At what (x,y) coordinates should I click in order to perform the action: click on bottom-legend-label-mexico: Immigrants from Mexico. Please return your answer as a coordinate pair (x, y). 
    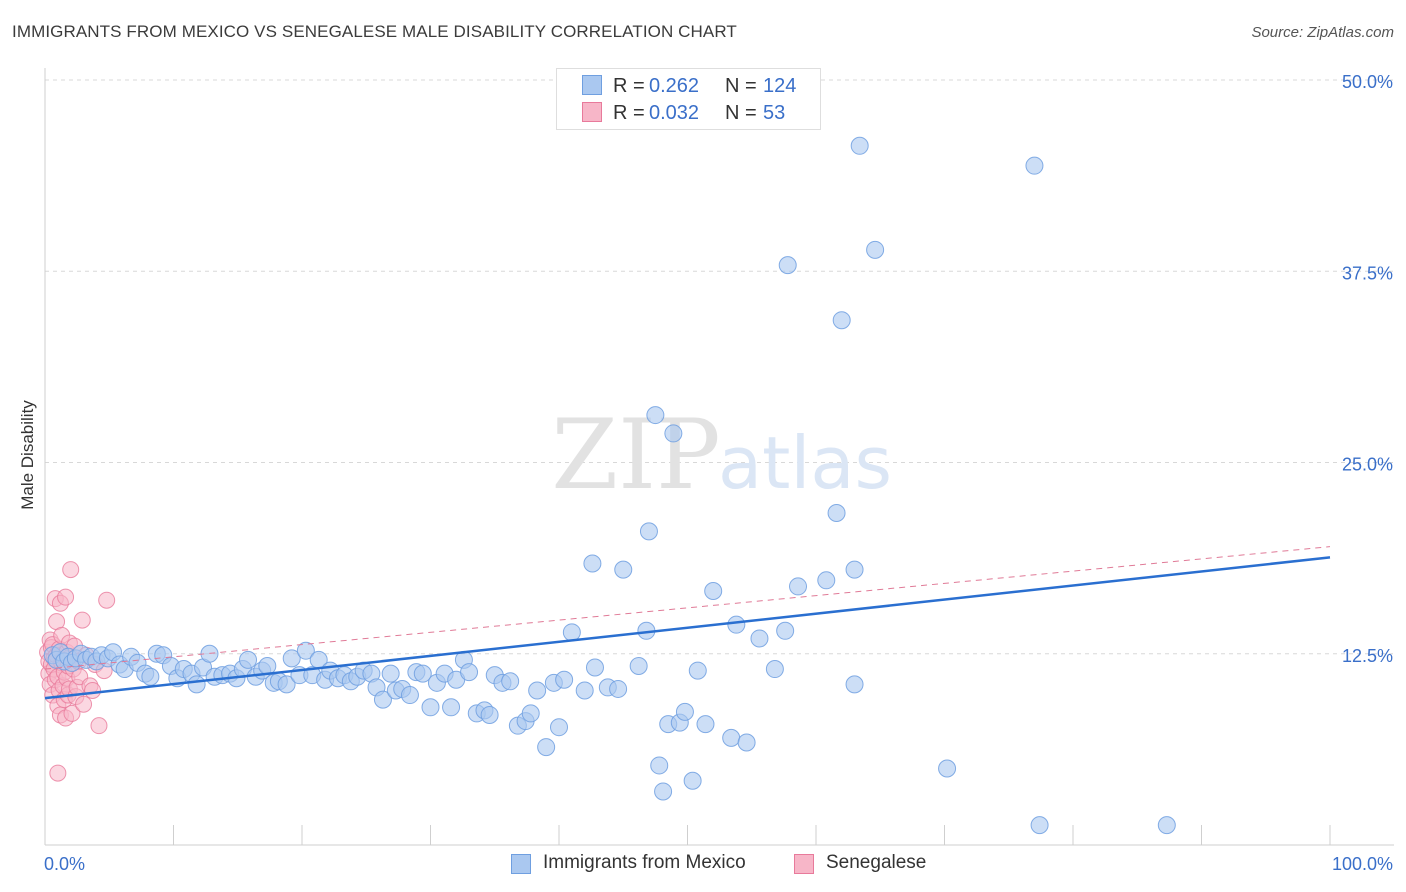
    Looking at the image, I should click on (644, 862).